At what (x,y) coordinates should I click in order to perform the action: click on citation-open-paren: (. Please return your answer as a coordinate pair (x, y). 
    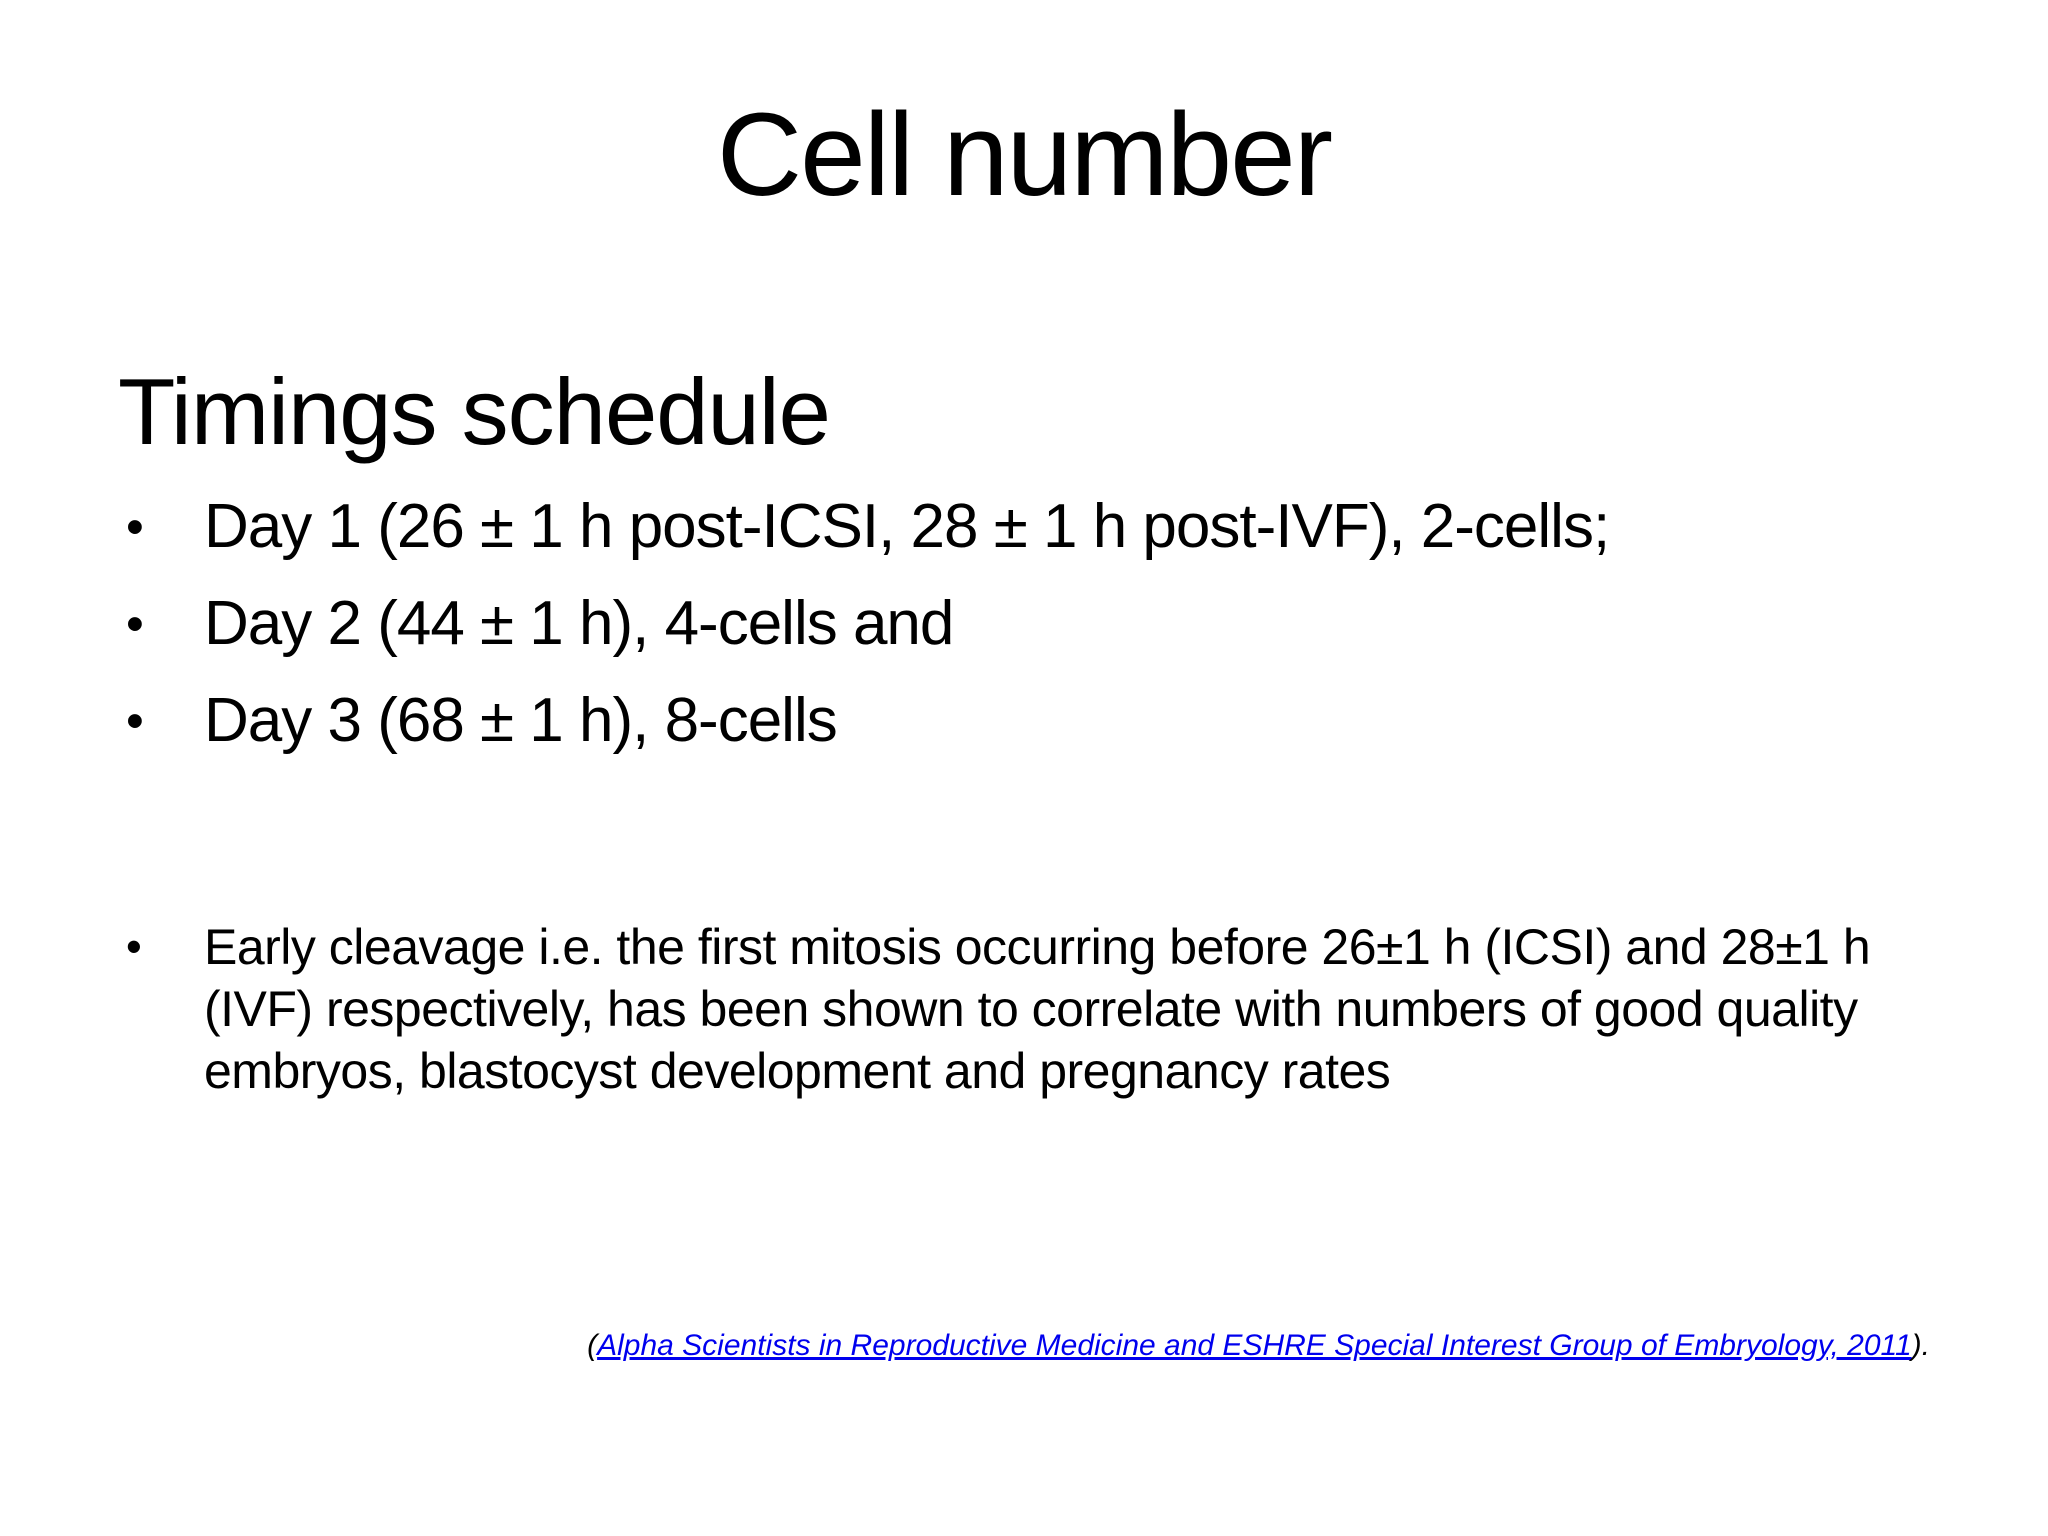
    Looking at the image, I should click on (592, 1345).